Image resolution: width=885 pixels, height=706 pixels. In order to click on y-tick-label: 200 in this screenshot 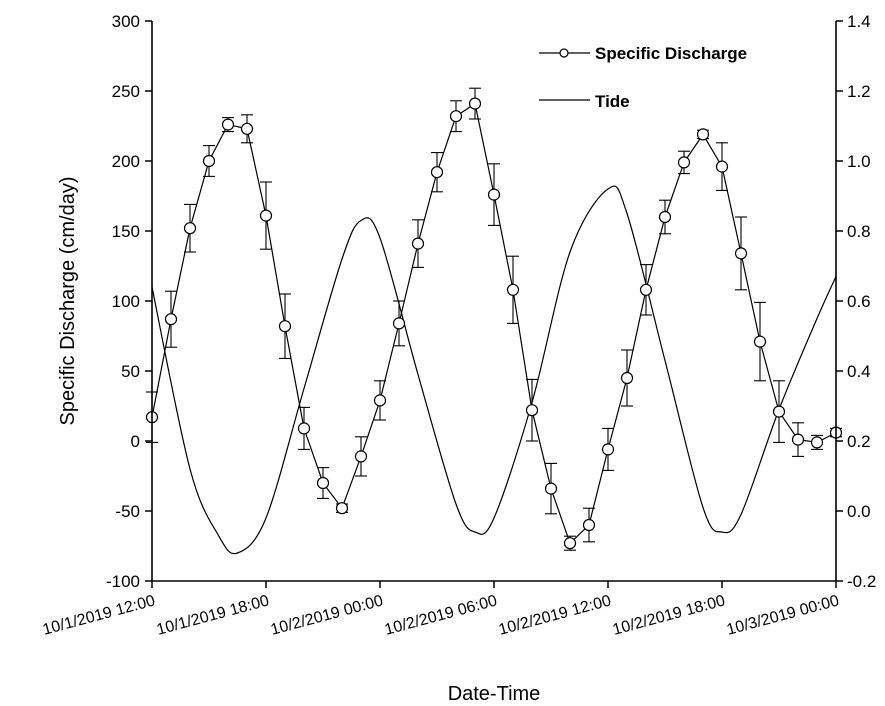, I will do `click(126, 161)`.